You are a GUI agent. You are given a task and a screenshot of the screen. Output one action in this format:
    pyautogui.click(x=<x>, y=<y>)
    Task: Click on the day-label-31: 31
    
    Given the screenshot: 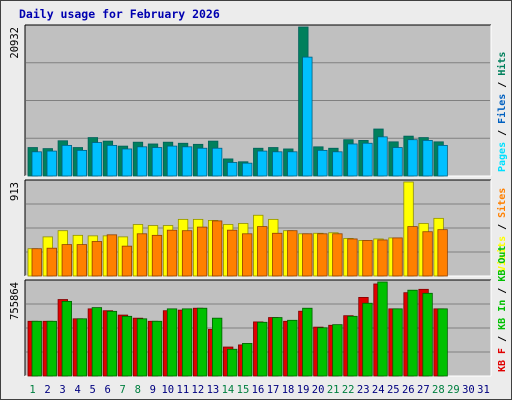 What is the action you would take?
    pyautogui.click(x=483, y=390)
    